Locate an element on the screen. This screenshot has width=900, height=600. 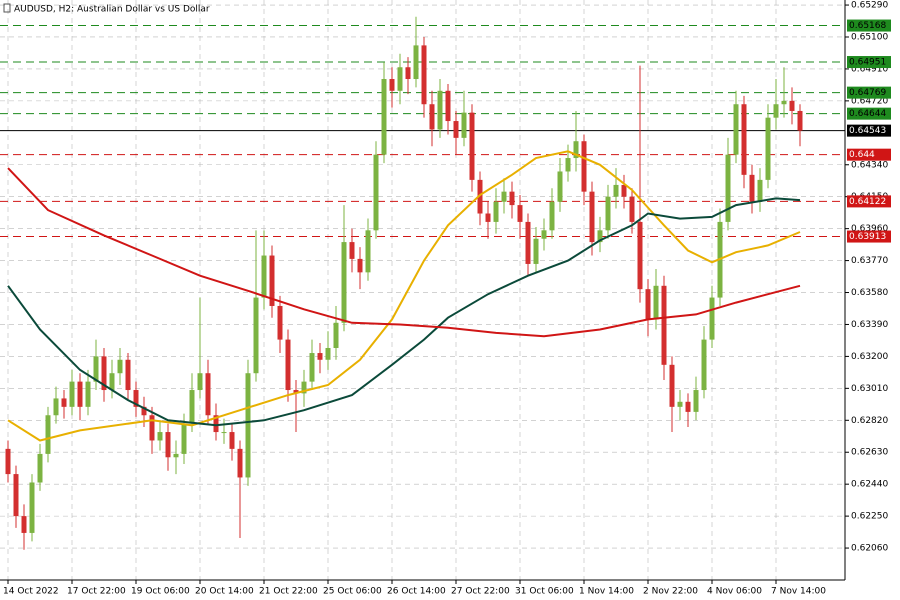
level-label: 0.64543 is located at coordinates (867, 131).